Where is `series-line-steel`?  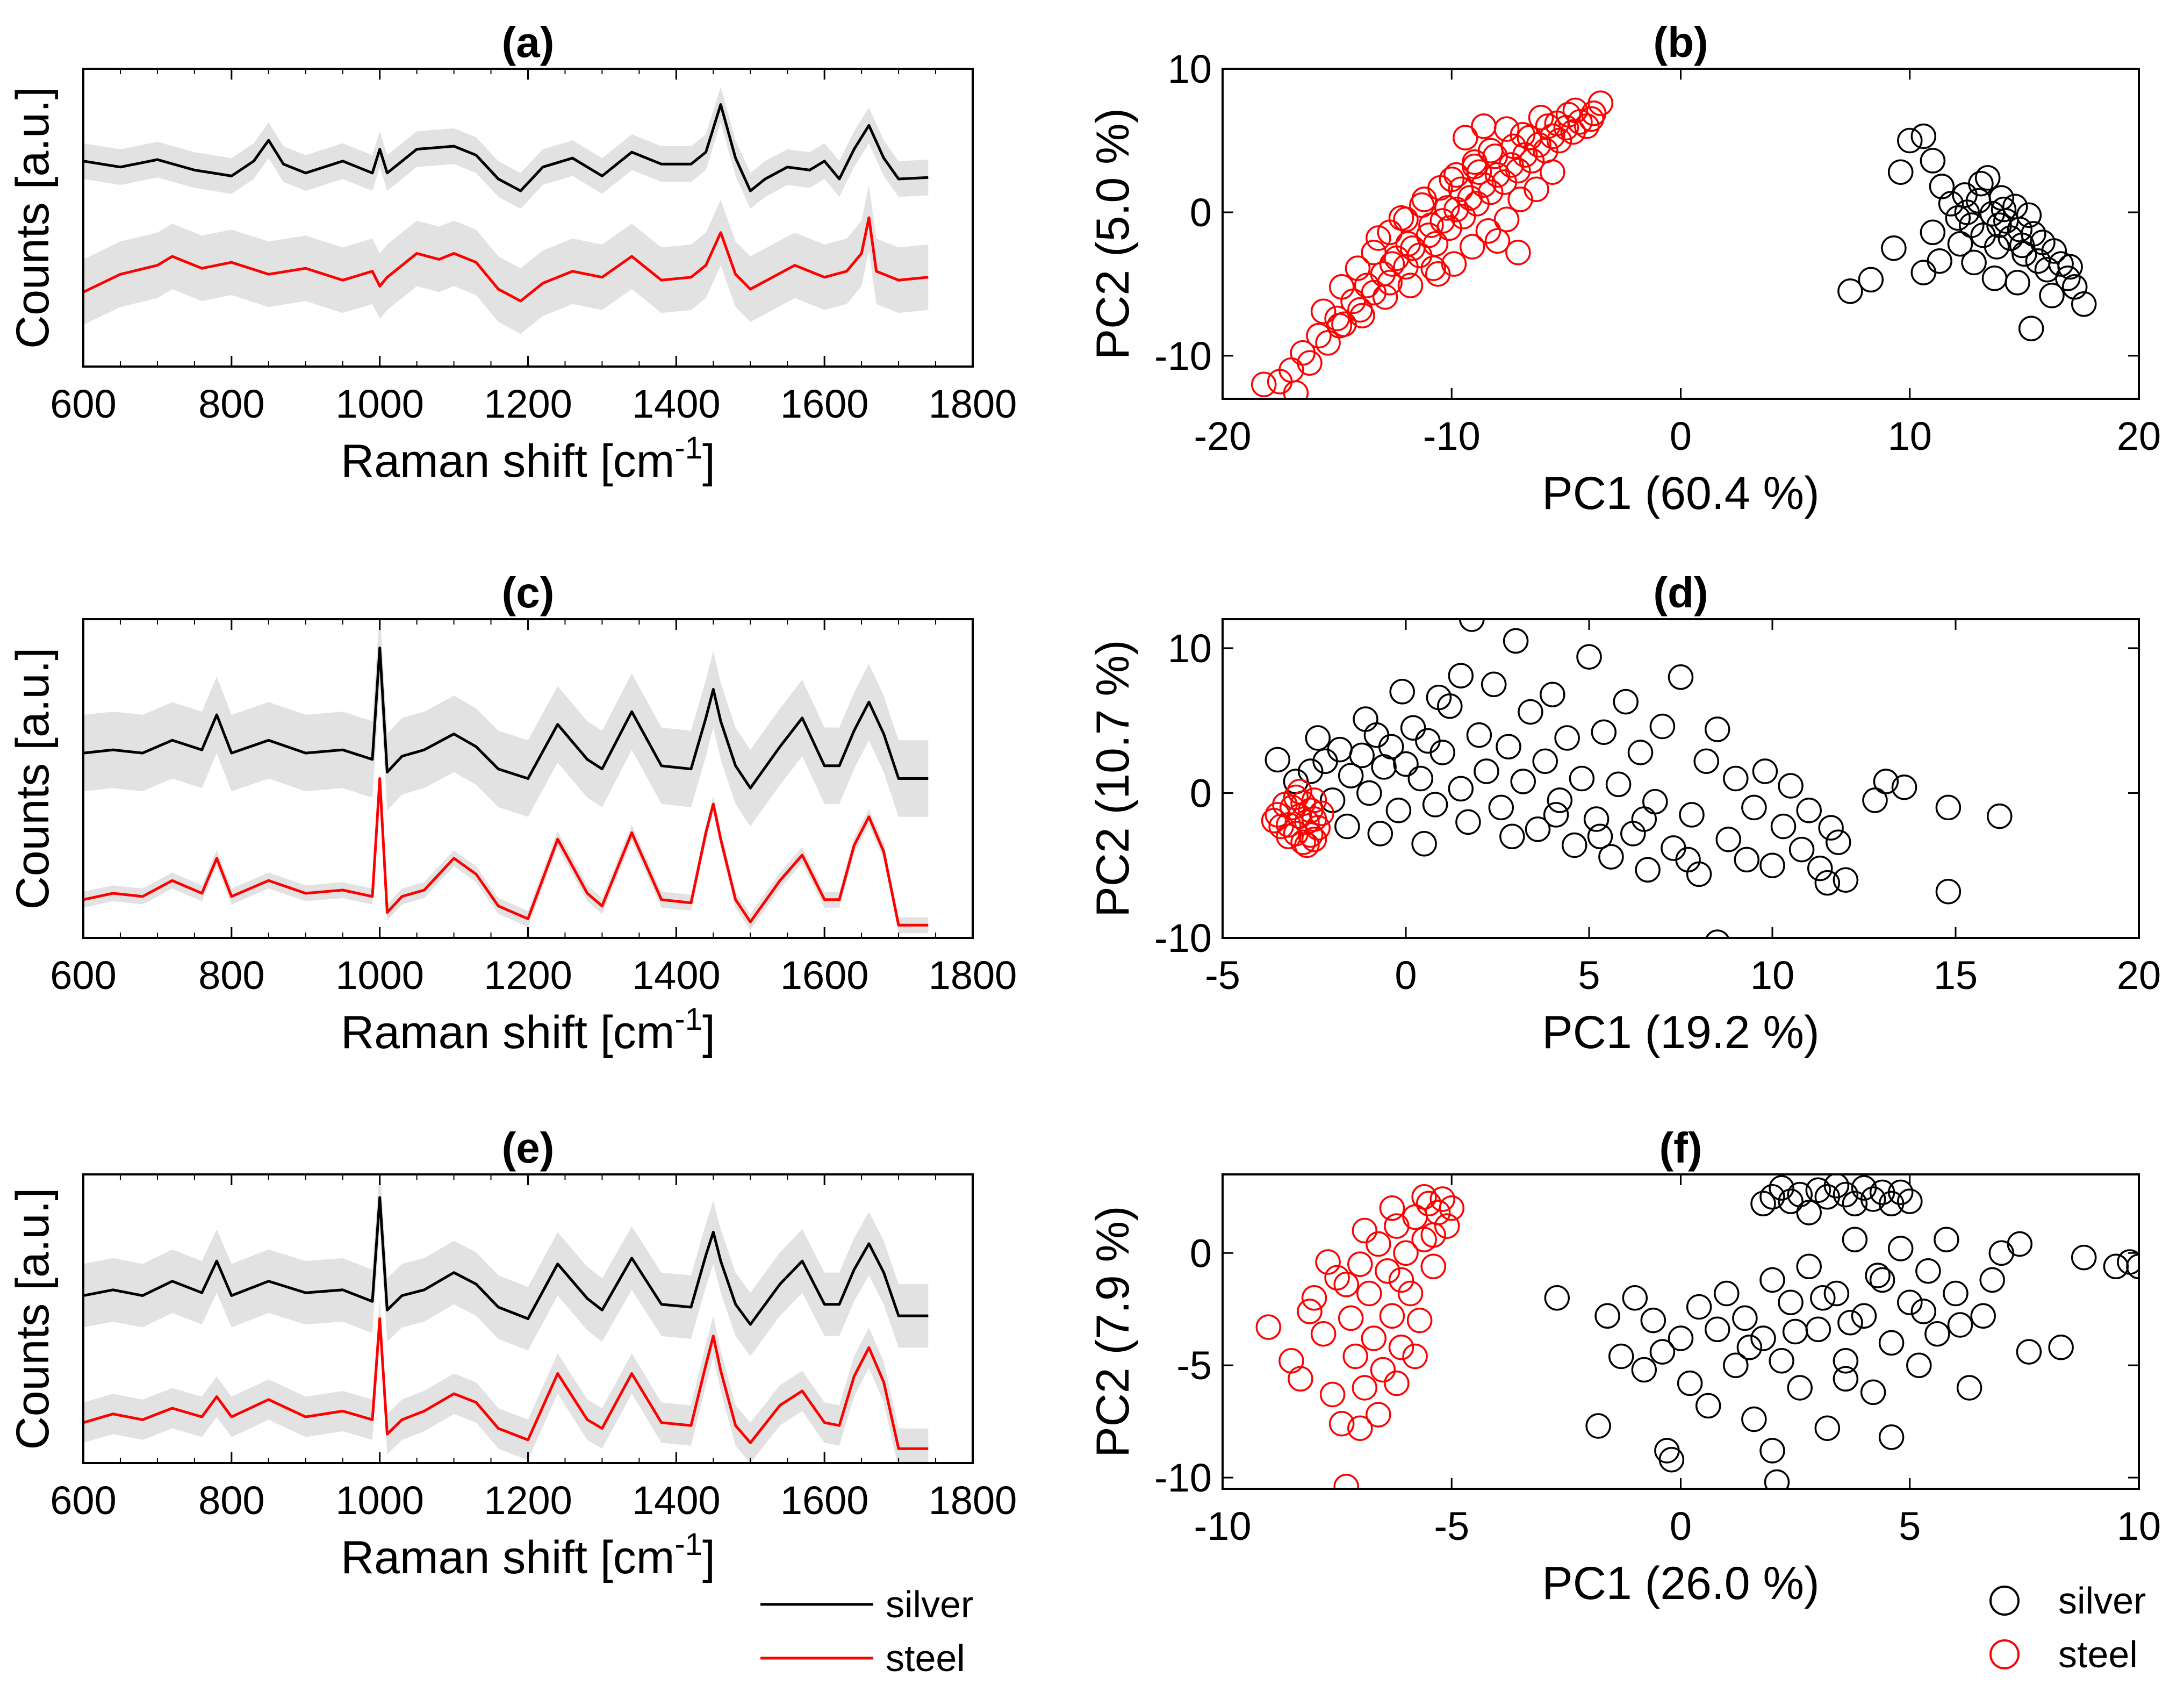
series-line-steel is located at coordinates (506, 1383).